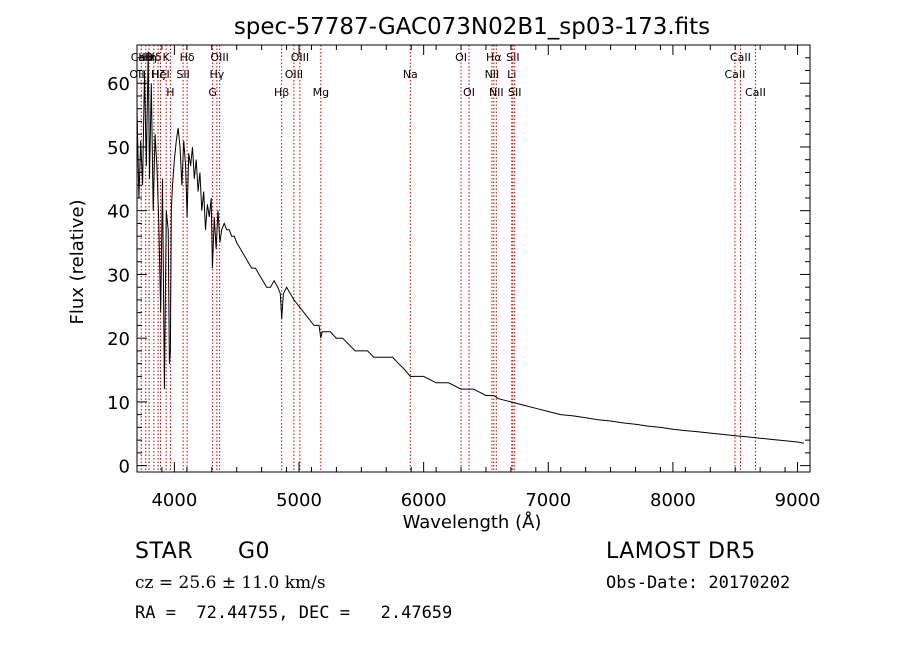 Image resolution: width=900 pixels, height=649 pixels. I want to click on marker-label: Na, so click(410, 74).